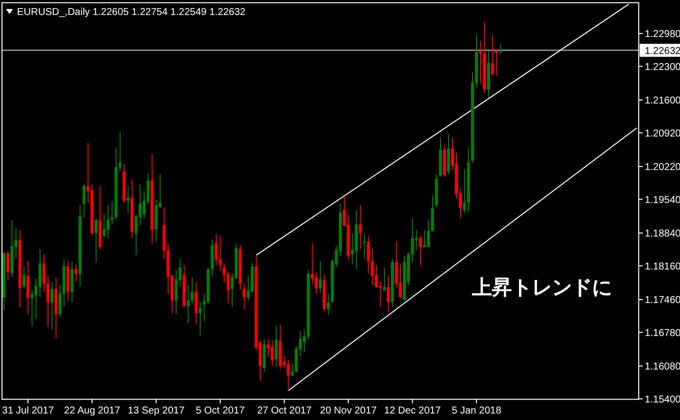 Image resolution: width=680 pixels, height=420 pixels. Describe the element at coordinates (284, 410) in the screenshot. I see `x-tick-label: 27 Oct 2017` at that location.